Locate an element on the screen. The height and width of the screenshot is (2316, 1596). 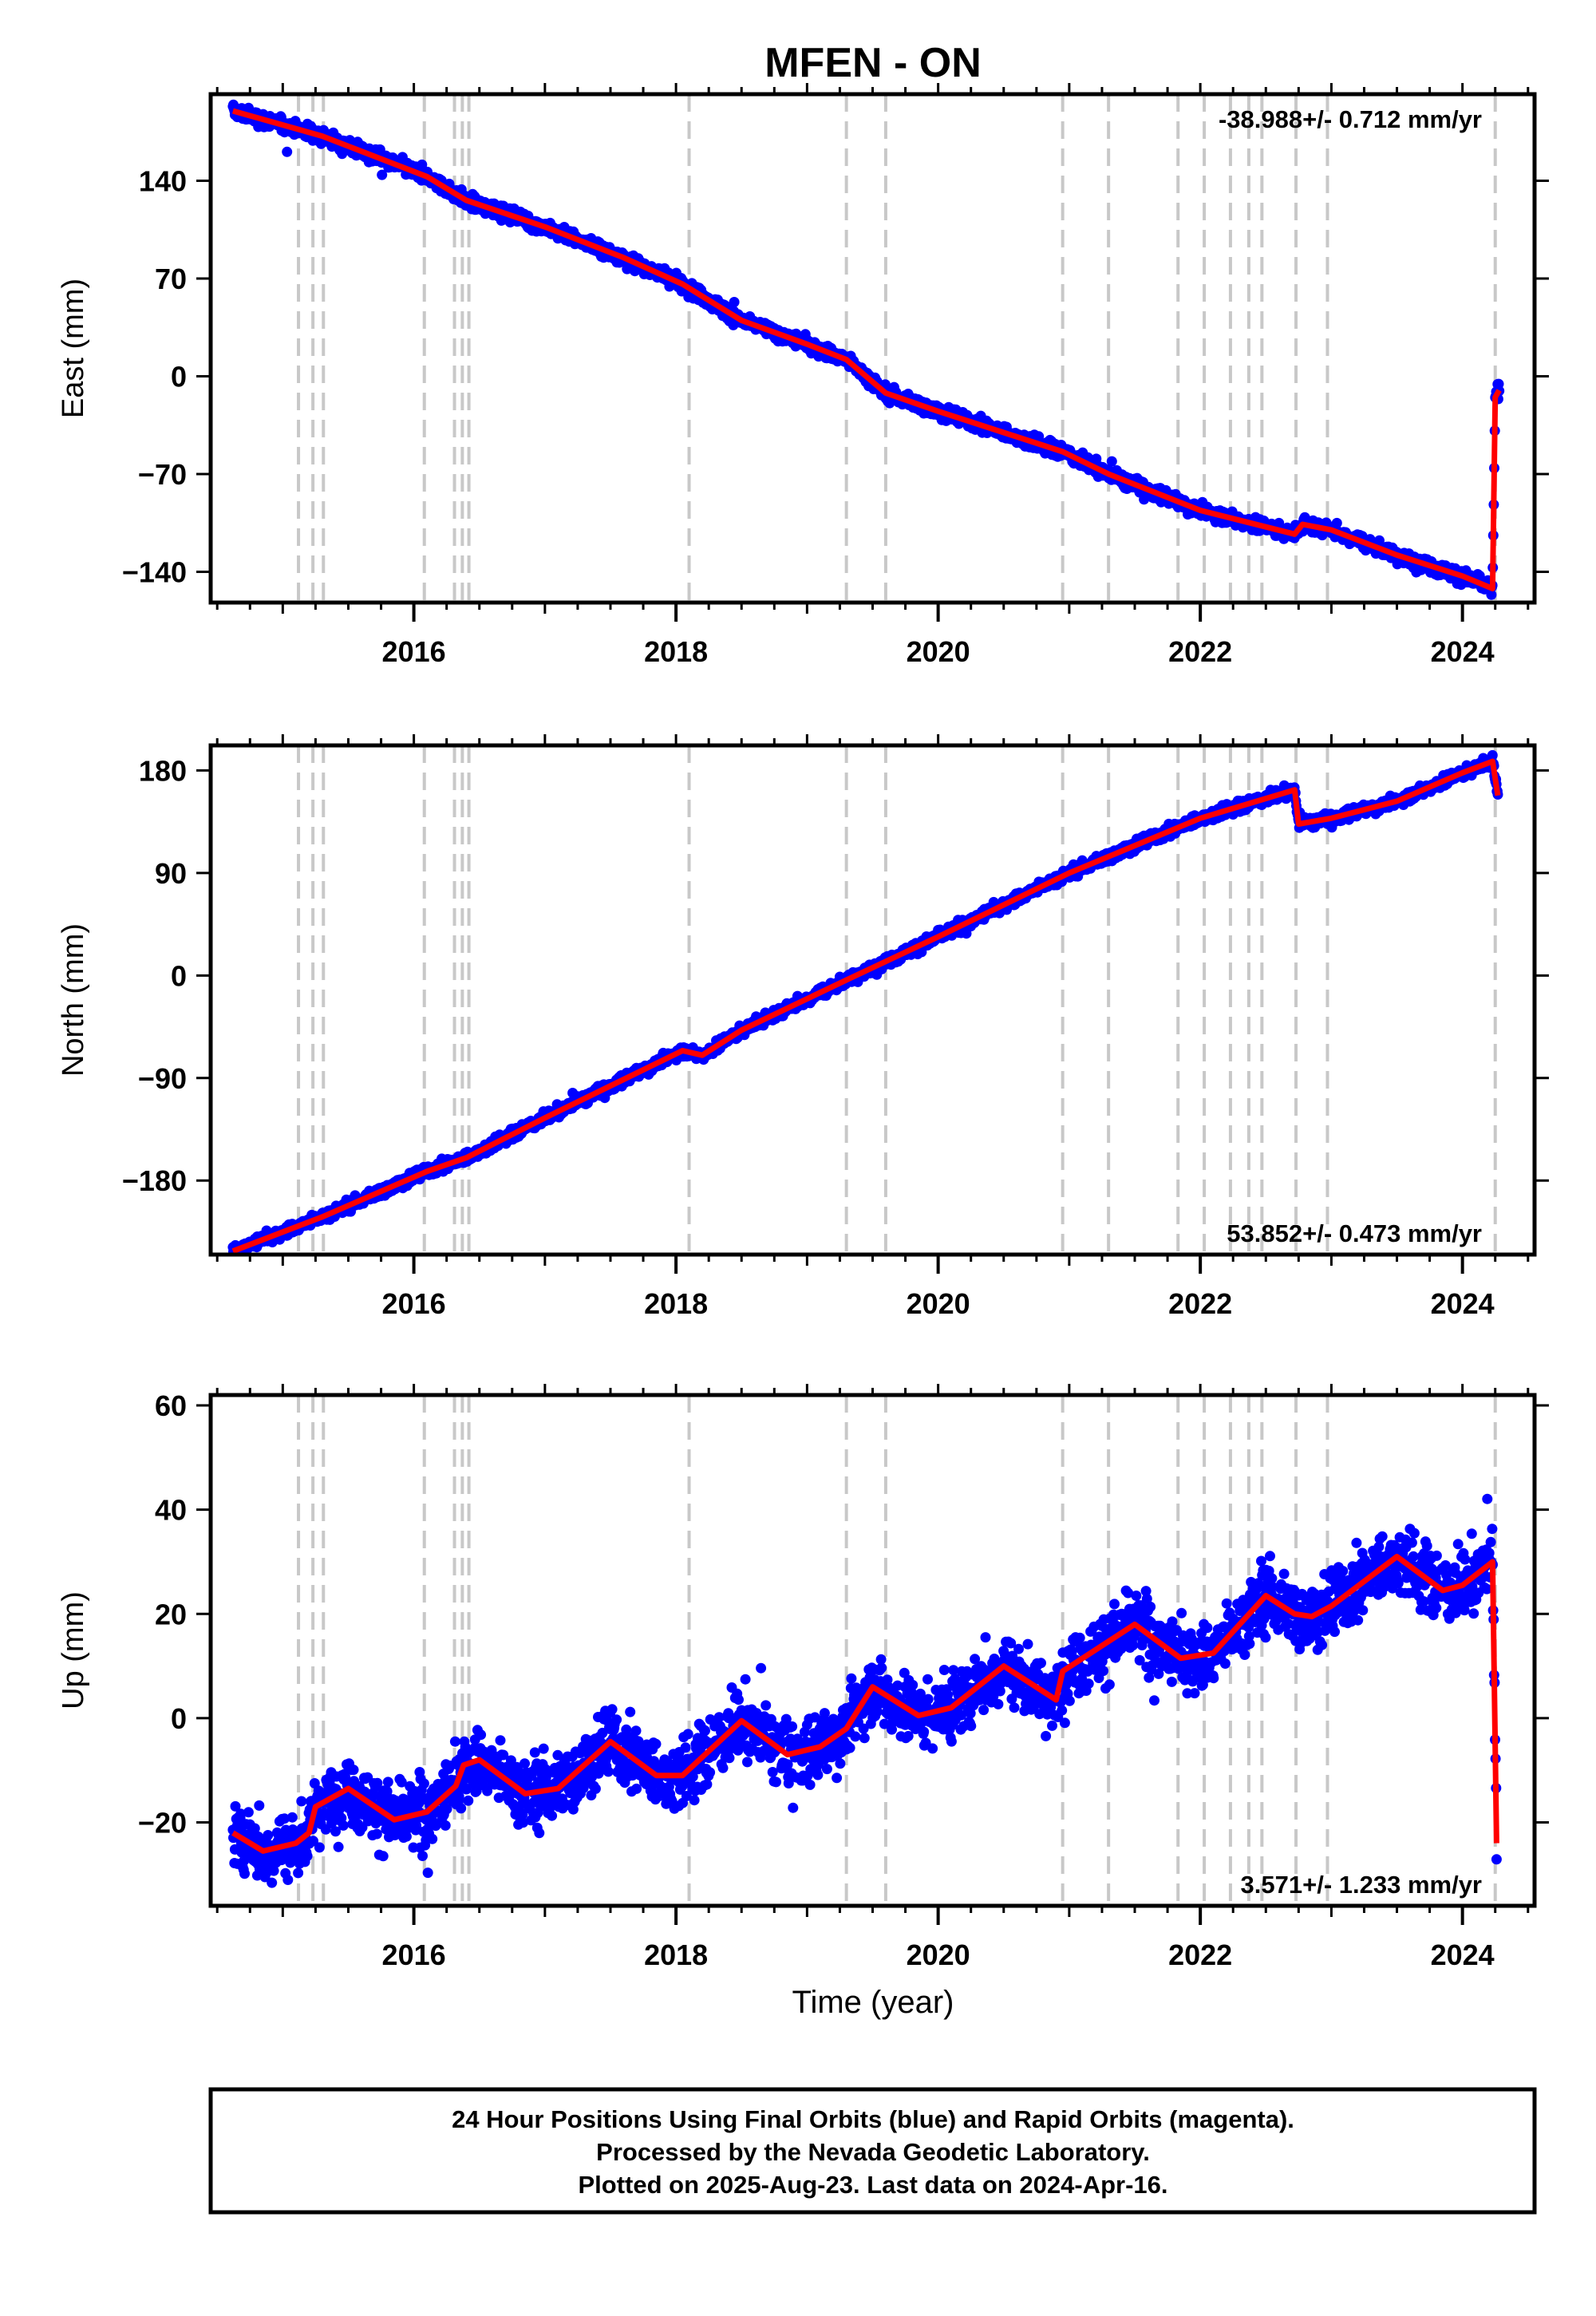
x-tick-label: 2018 is located at coordinates (676, 651).